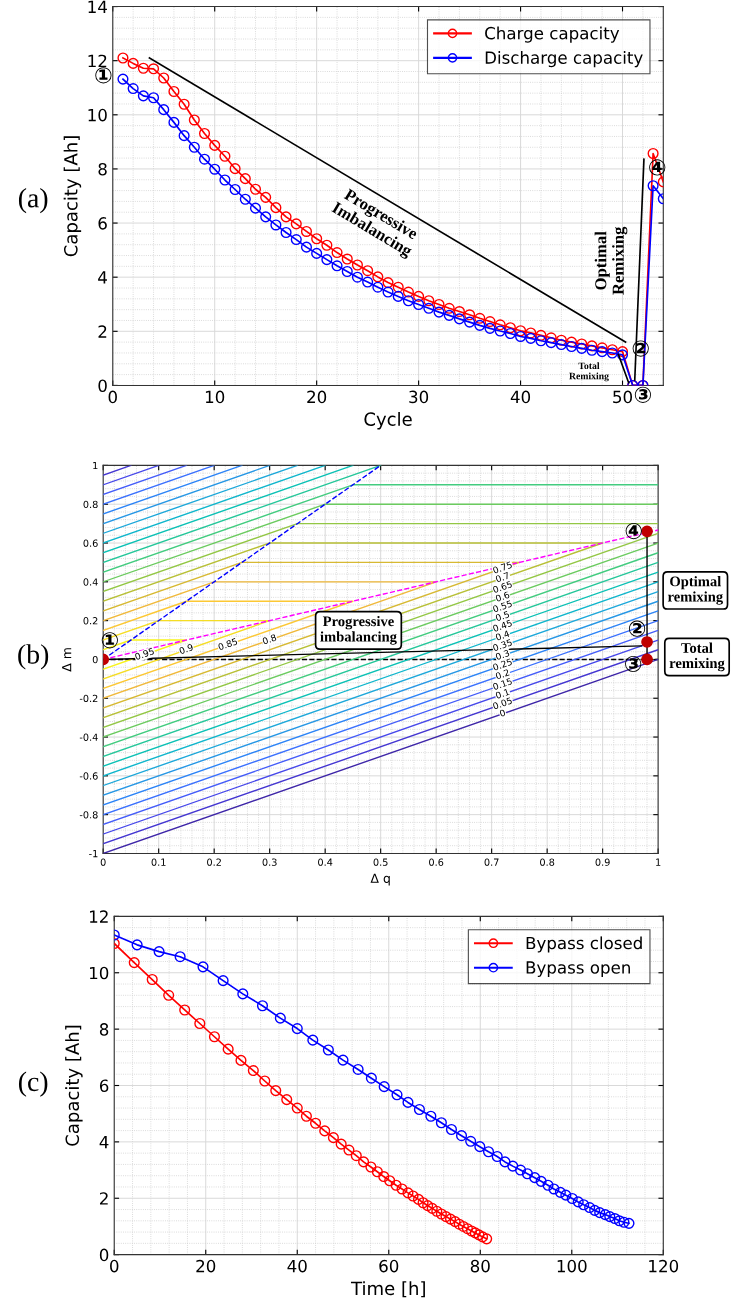  Describe the element at coordinates (93, 854) in the screenshot. I see `y-tick-label: -1` at that location.